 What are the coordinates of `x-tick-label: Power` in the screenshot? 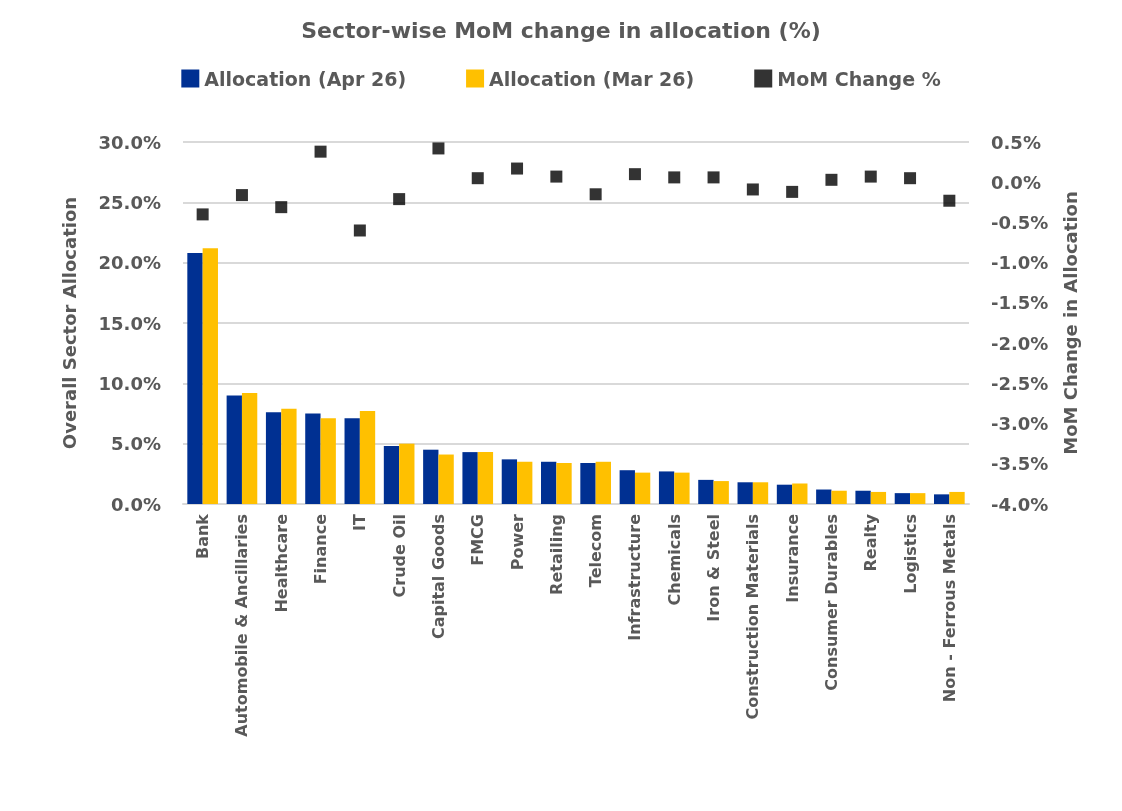 It's located at (517, 542).